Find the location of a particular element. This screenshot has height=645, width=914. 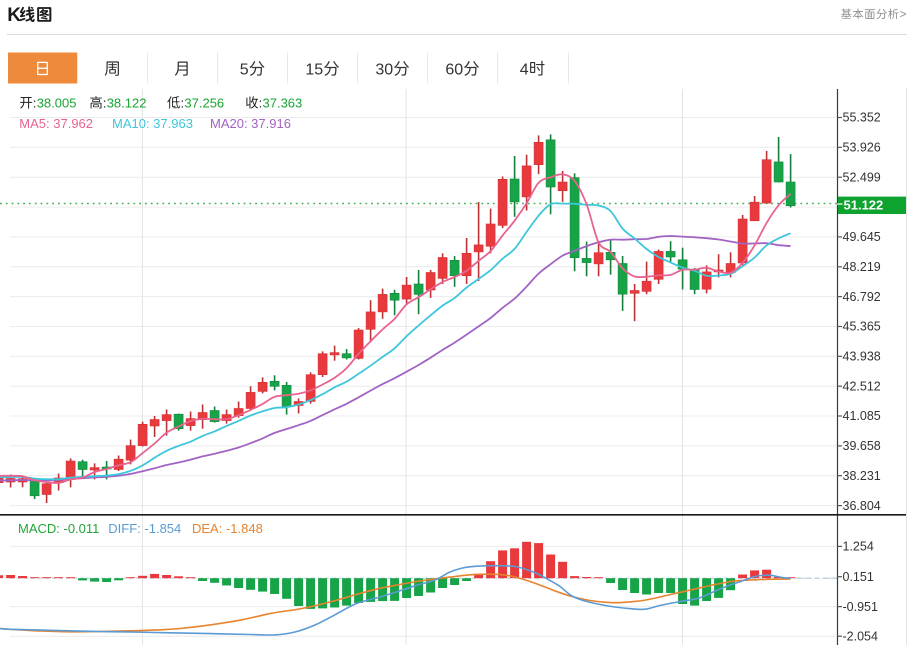

svg-text: 37.363 is located at coordinates (283, 103).